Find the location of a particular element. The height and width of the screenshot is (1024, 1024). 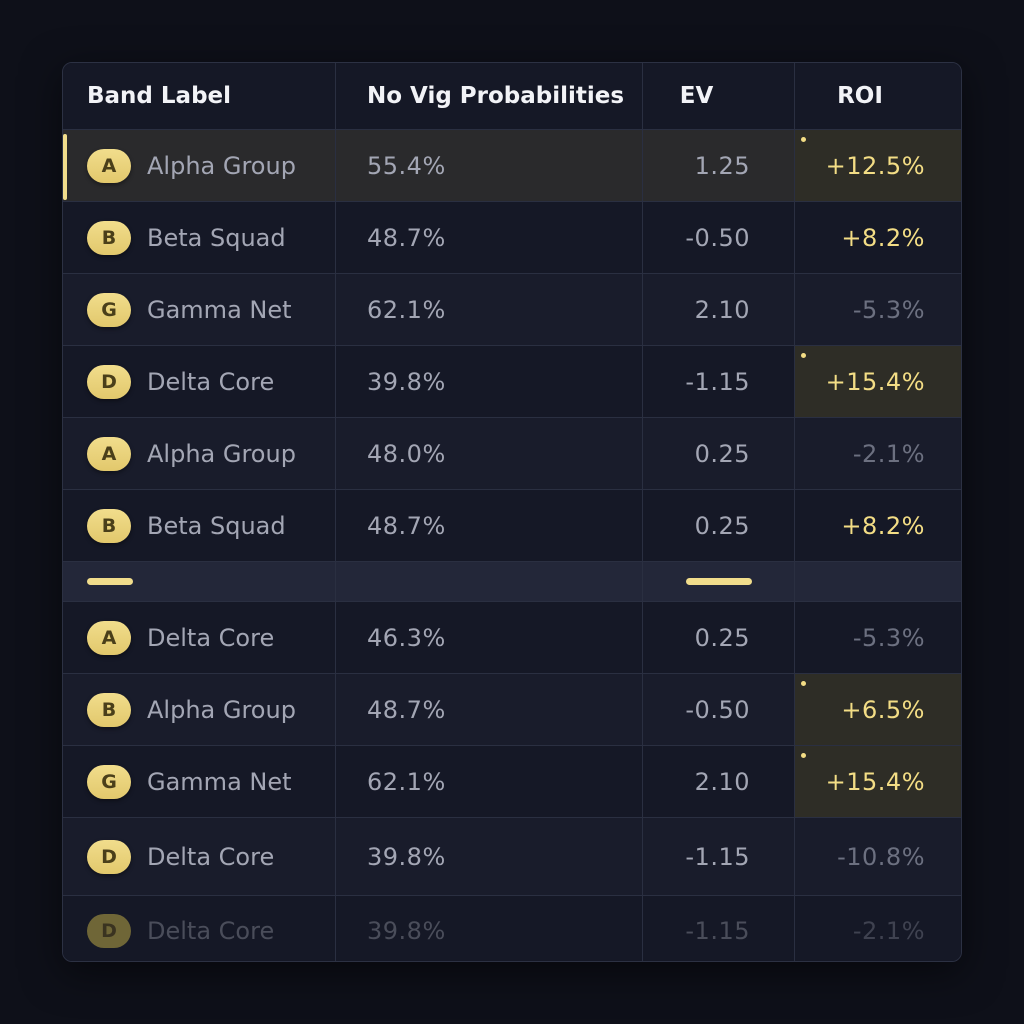

table-row: B Beta Squad 48.7% -0.50 +8.2% is located at coordinates (512, 238).